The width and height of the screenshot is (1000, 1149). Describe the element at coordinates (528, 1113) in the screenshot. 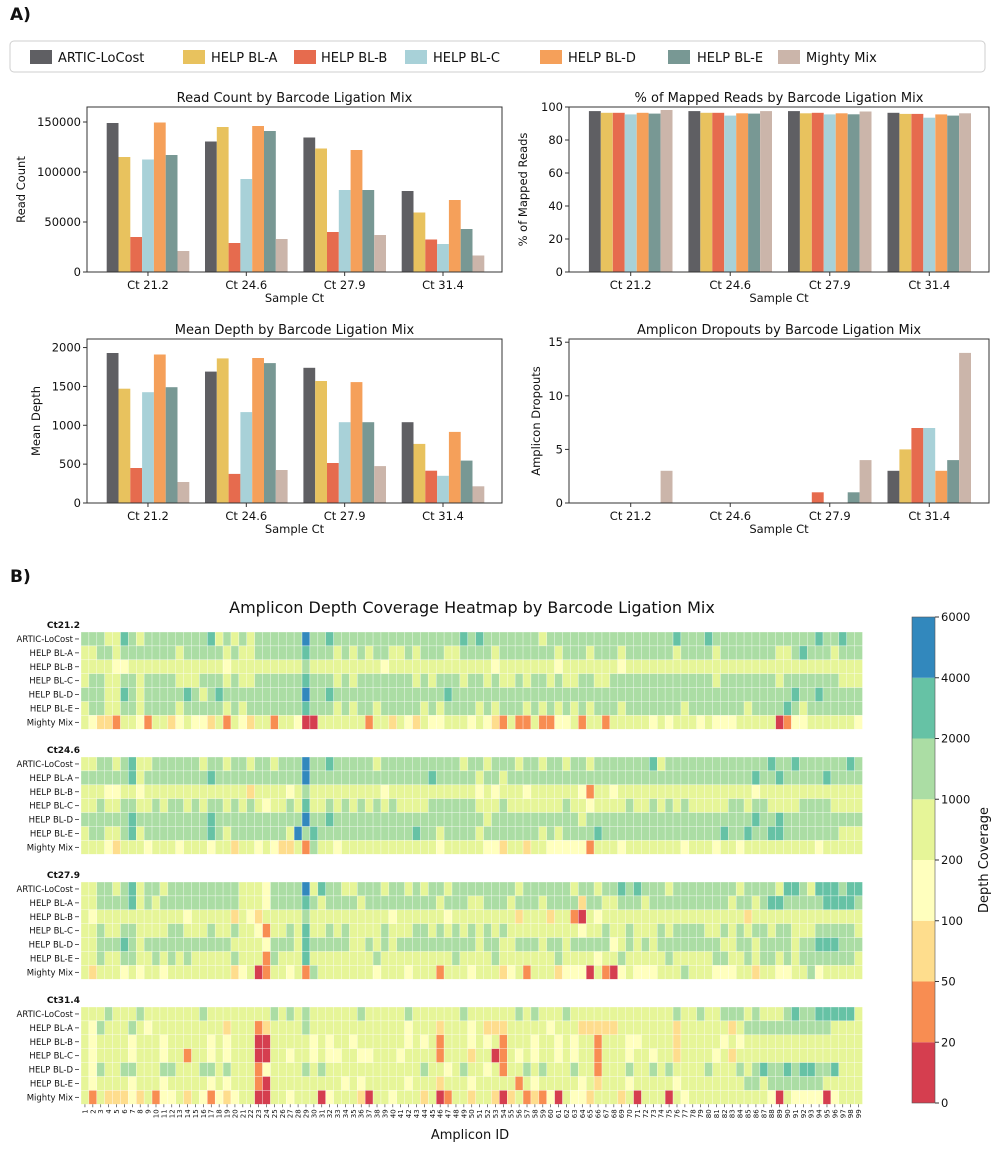

I see `amplicon-tick-label: 57` at that location.